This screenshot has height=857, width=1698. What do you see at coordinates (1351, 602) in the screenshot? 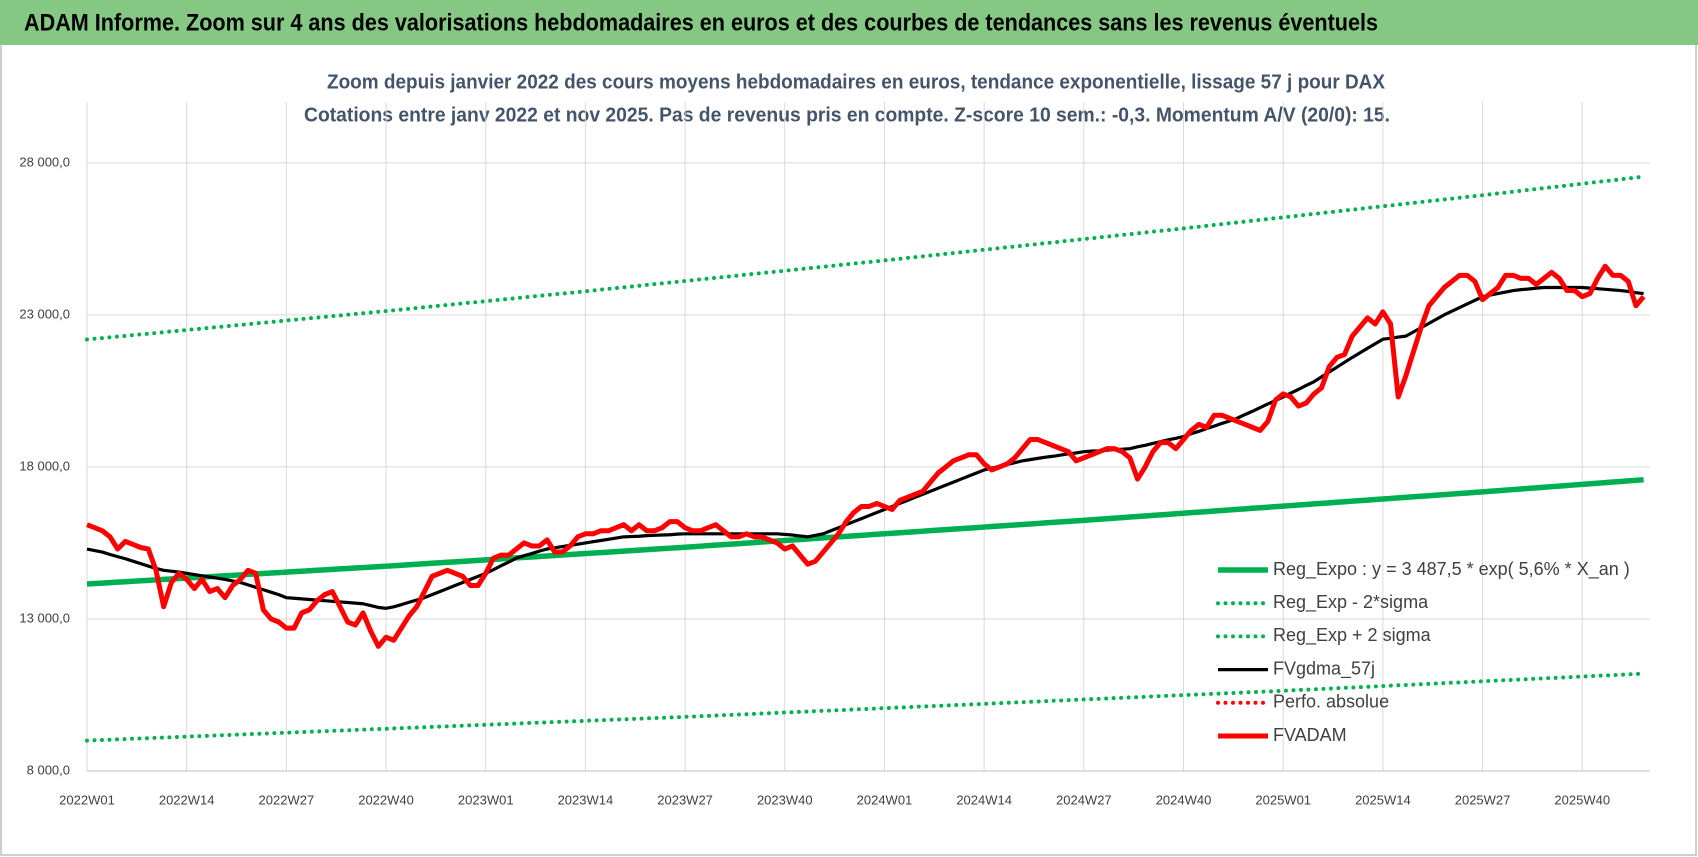
I see `legend-label: Reg_Exp - 2*sigma` at bounding box center [1351, 602].